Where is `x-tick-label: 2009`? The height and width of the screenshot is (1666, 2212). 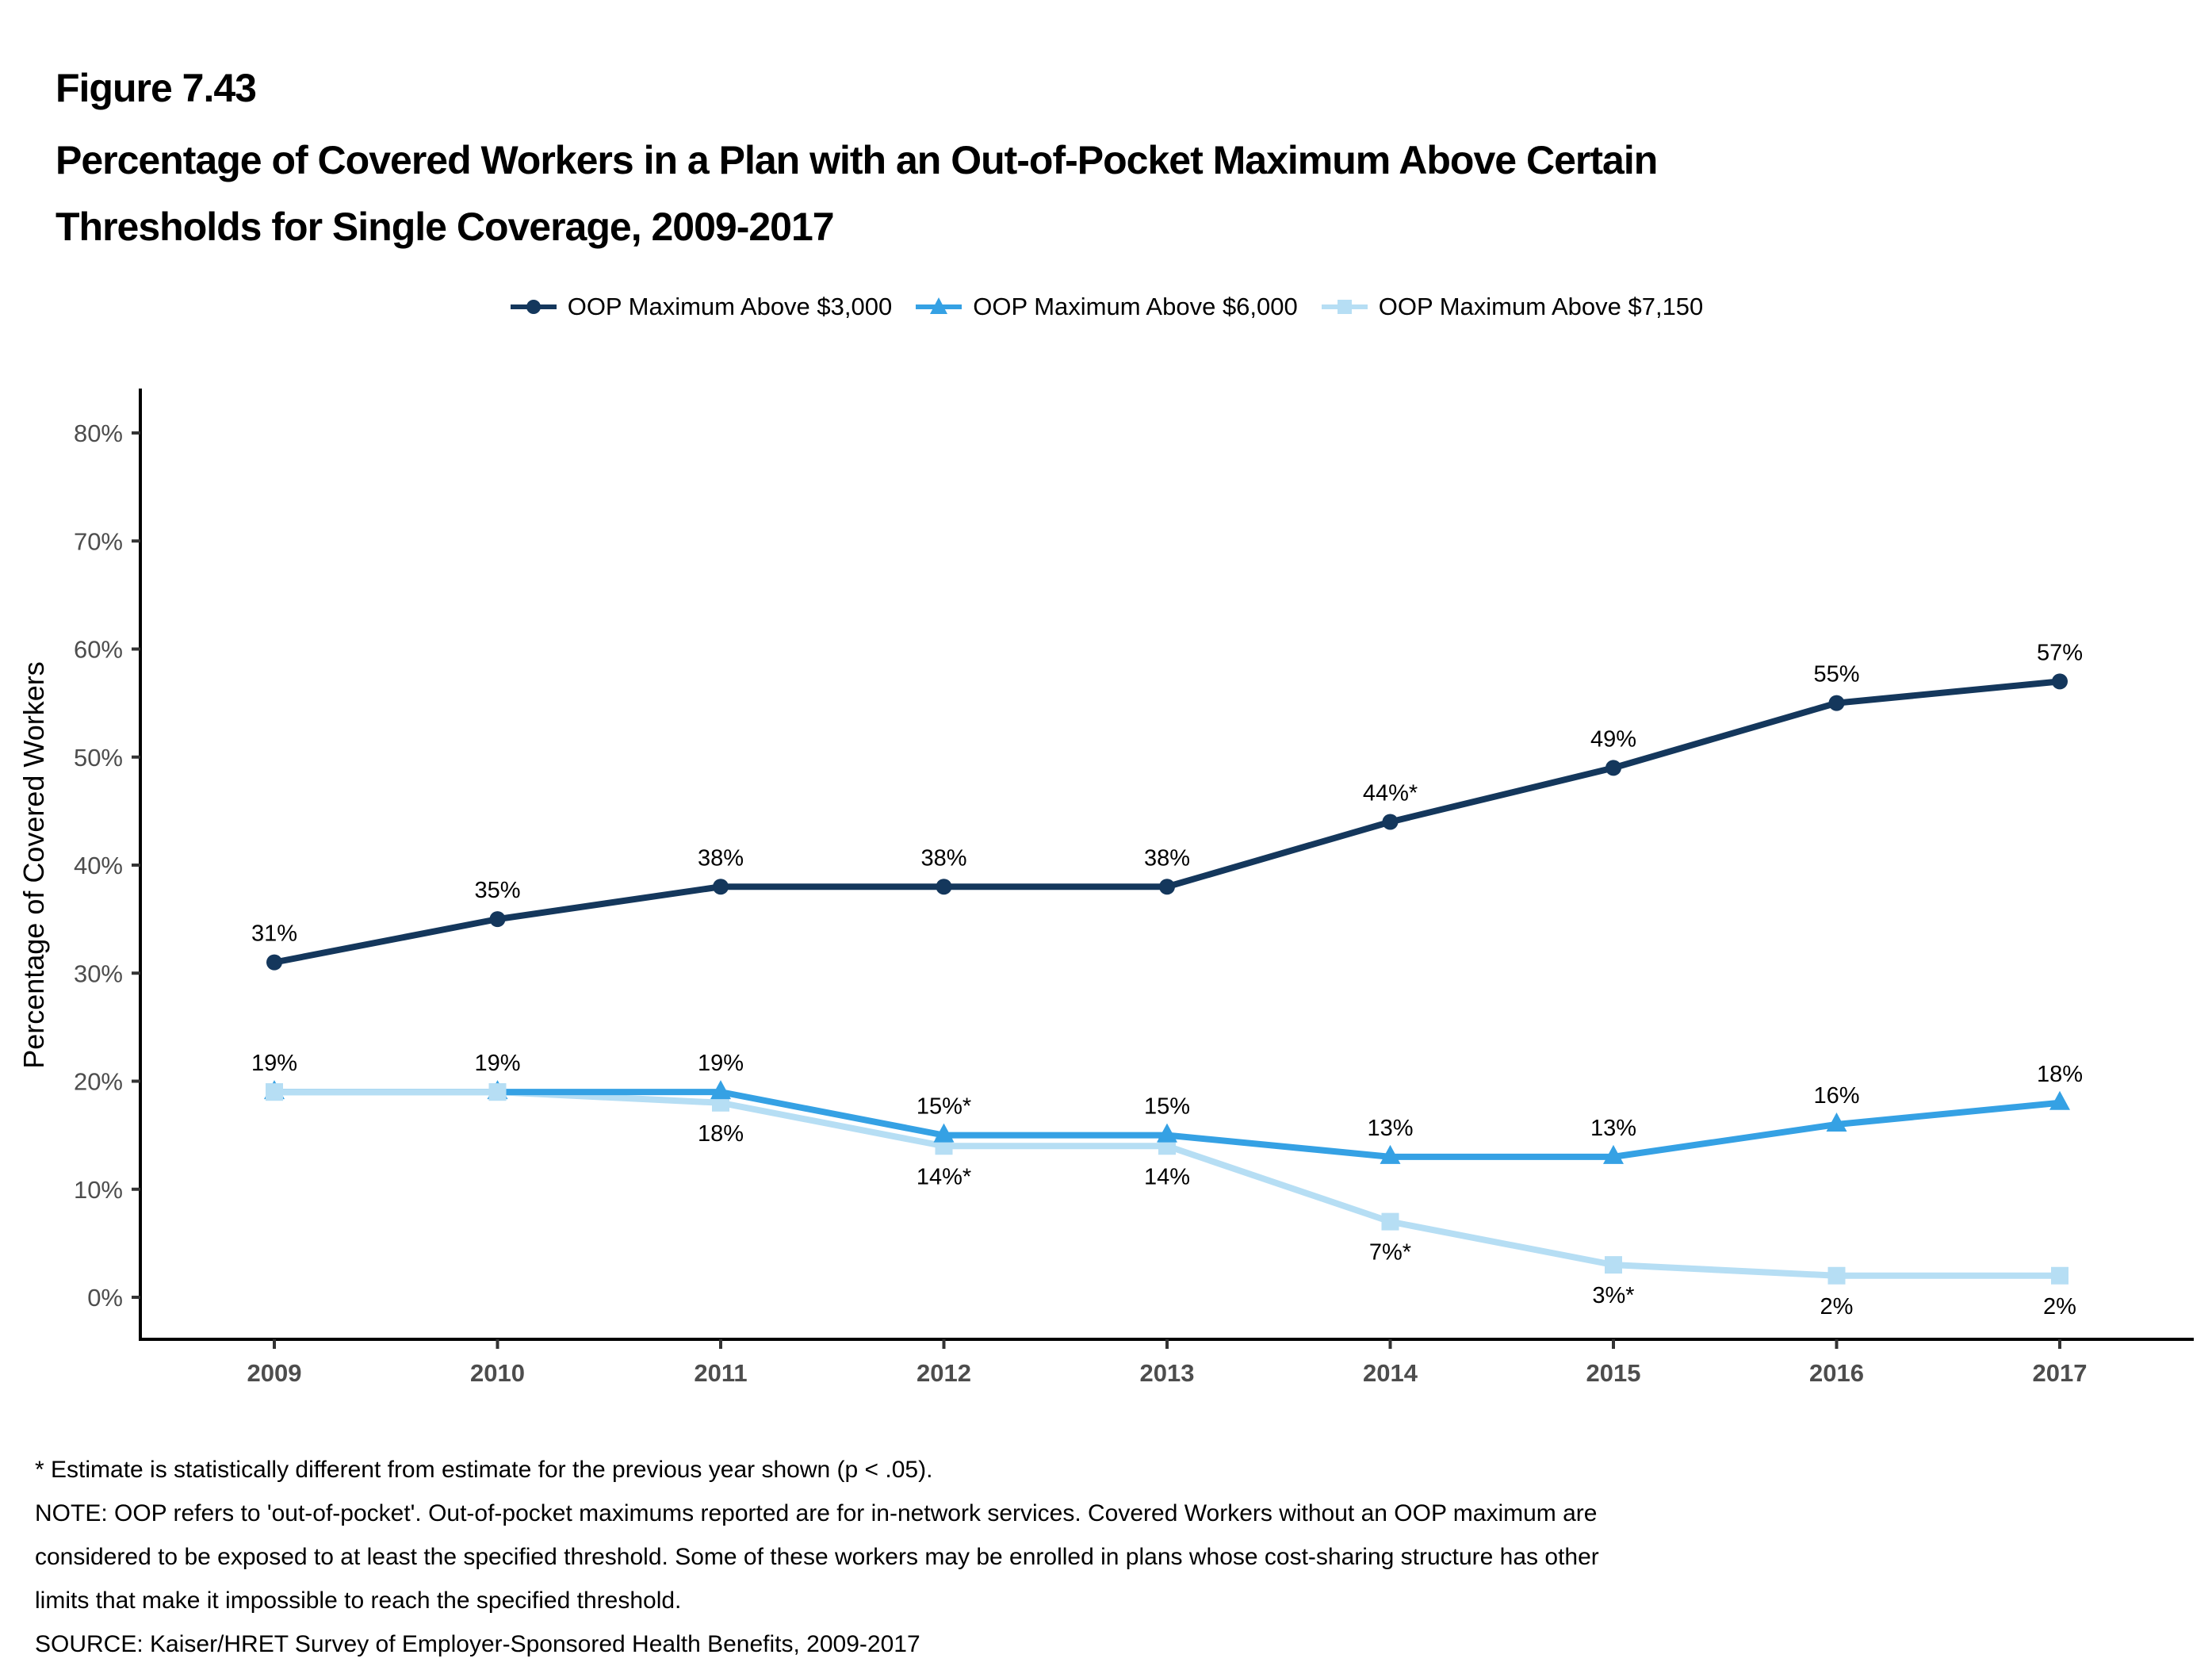
x-tick-label: 2009 is located at coordinates (274, 1373).